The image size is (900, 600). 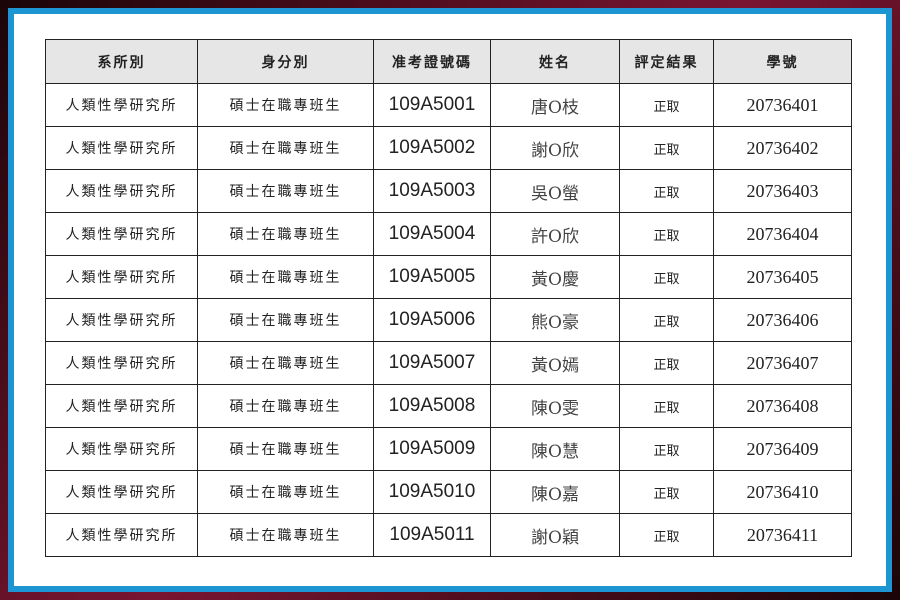 I want to click on table-row: 人類性學研究所 碩士在職專班生 109A5011 謝O穎 正取 20736411, so click(x=448, y=535).